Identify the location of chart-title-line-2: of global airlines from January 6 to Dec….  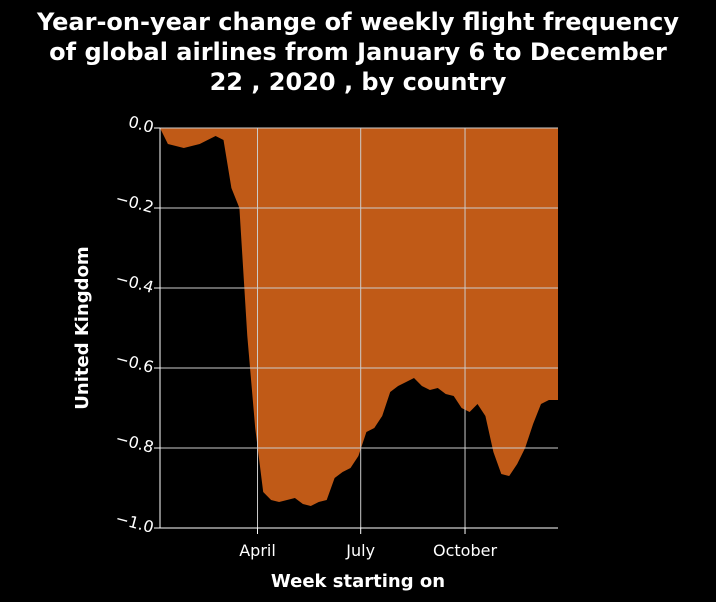
(358, 52).